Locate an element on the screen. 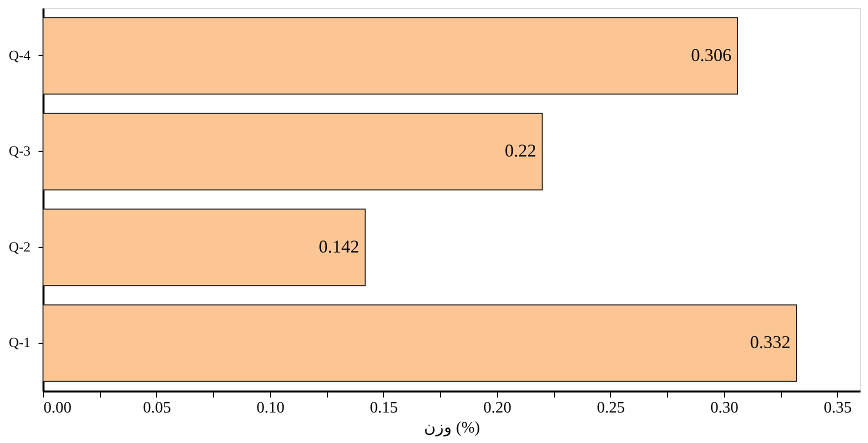  x-tick-label: 0.10 is located at coordinates (270, 408).